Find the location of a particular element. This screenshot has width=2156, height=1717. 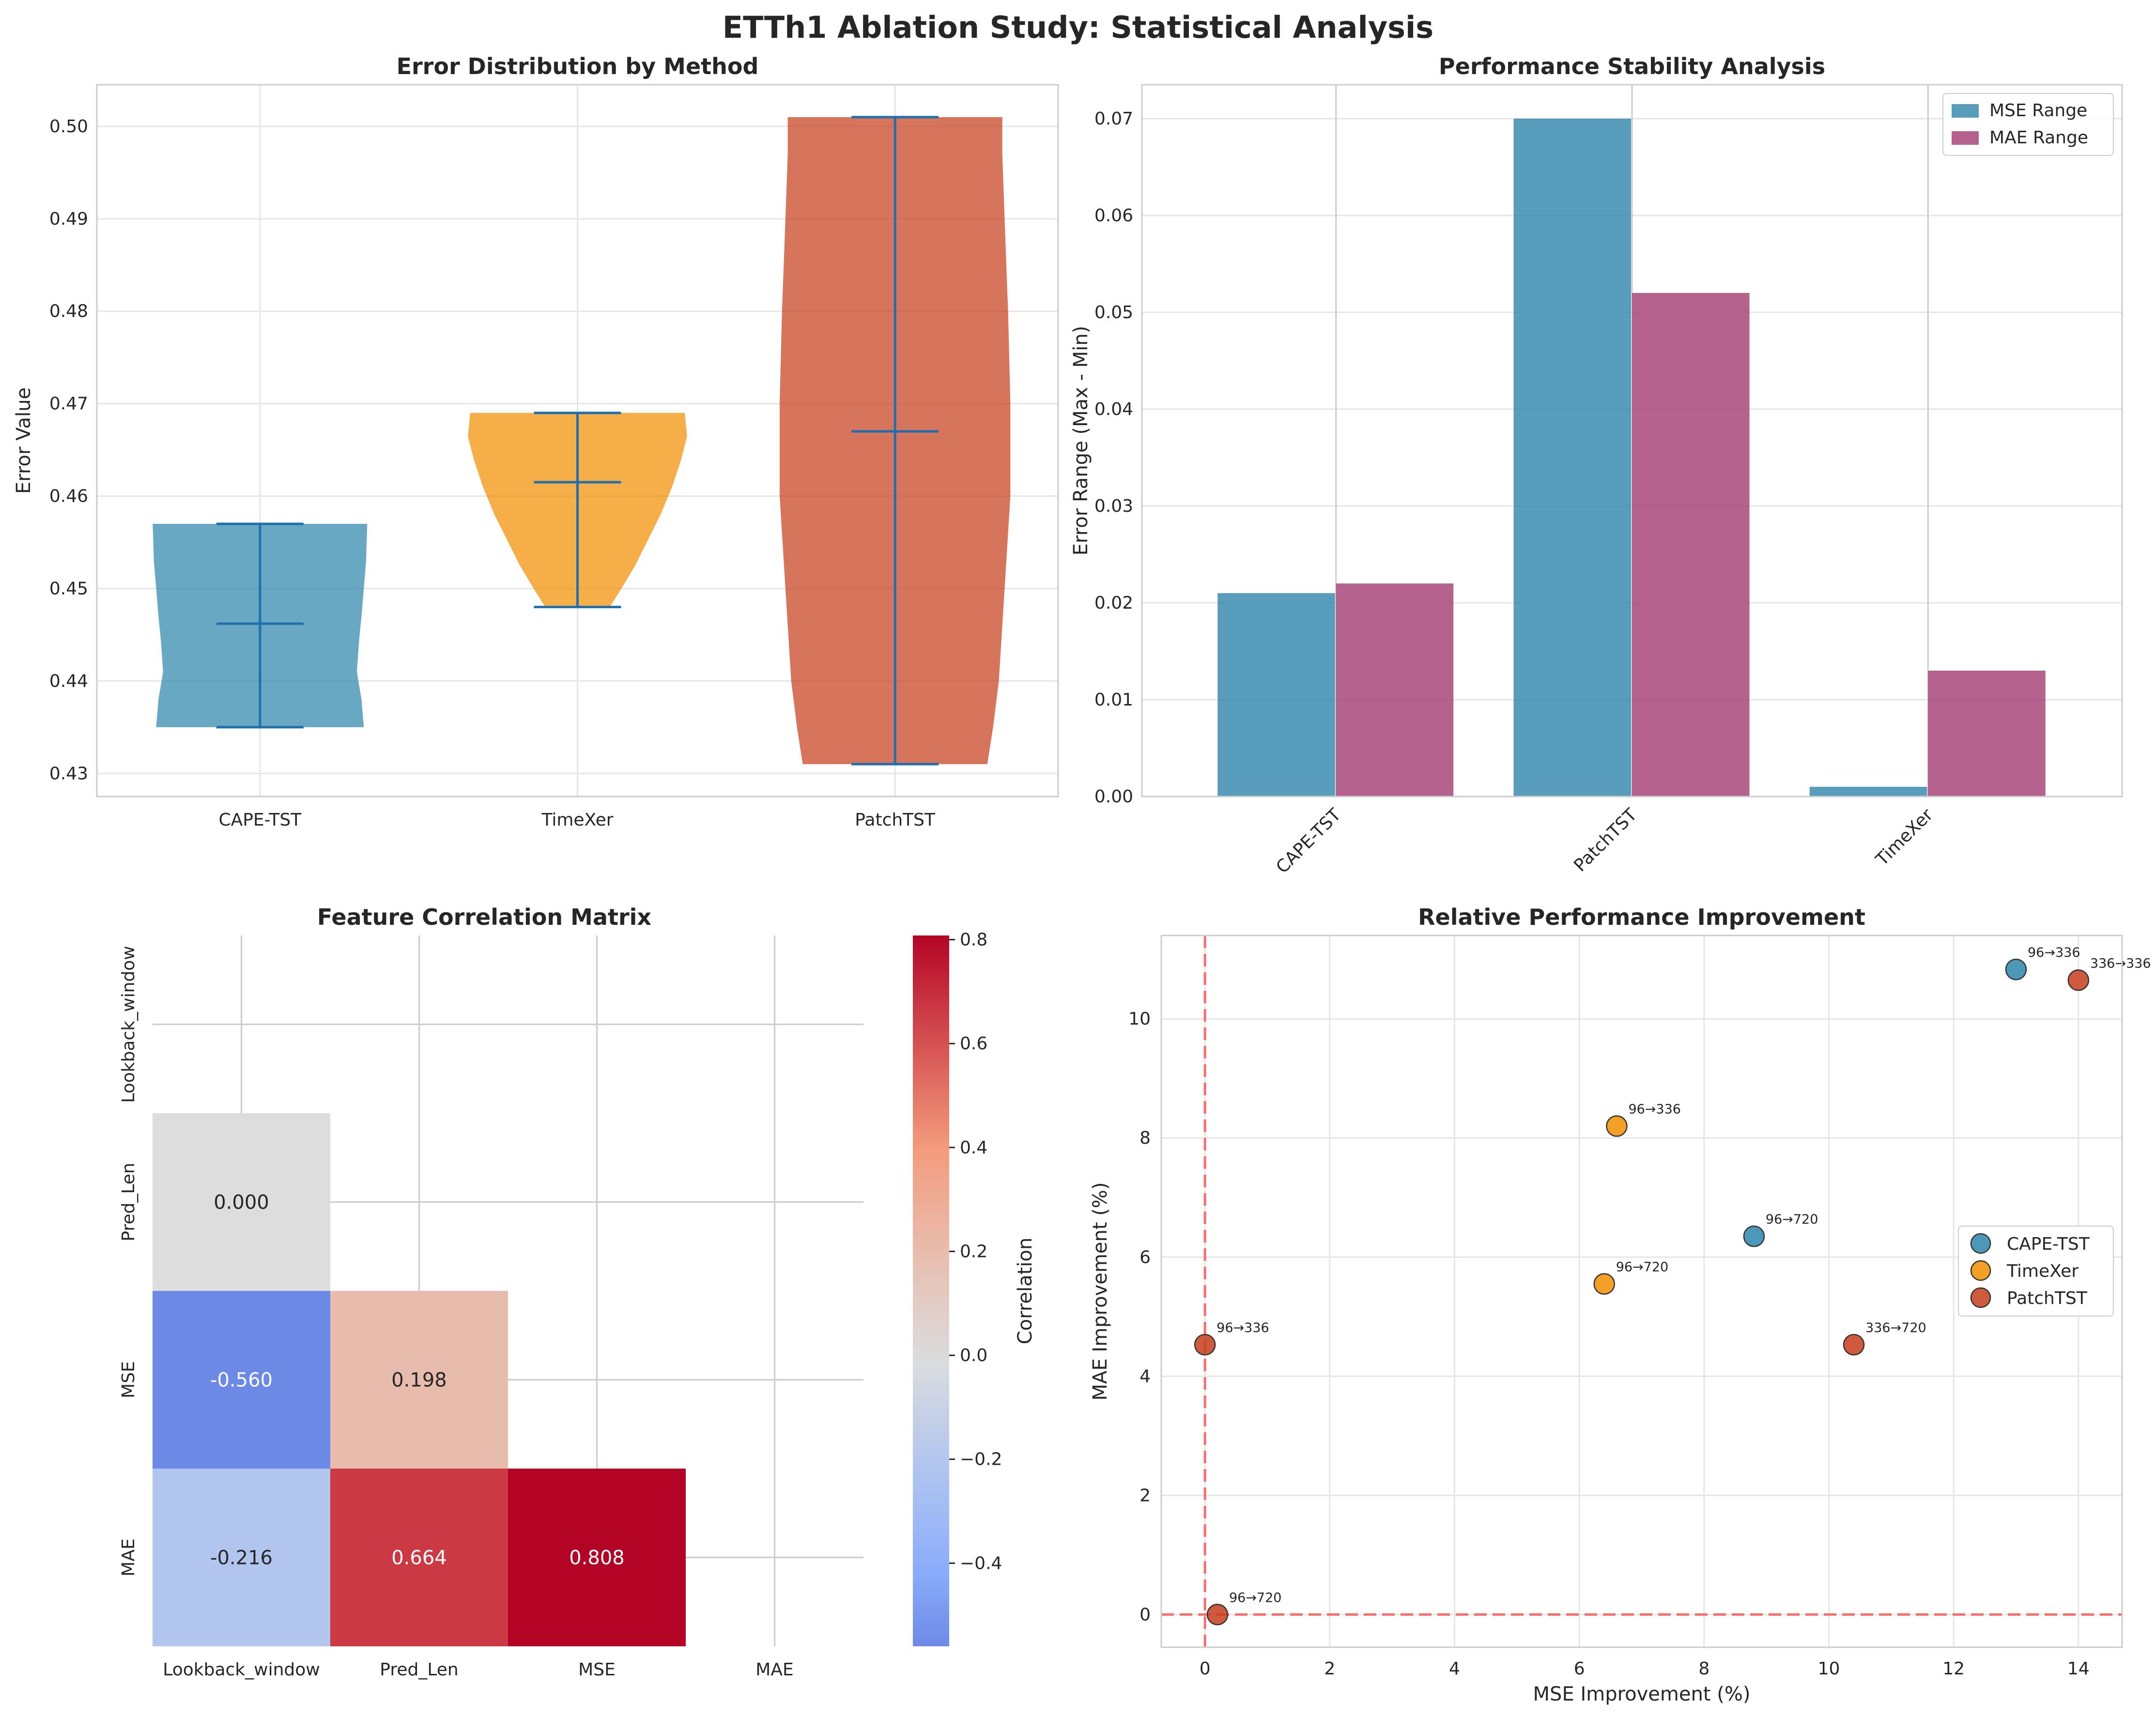

y-axis-label: Error Value is located at coordinates (24, 440).